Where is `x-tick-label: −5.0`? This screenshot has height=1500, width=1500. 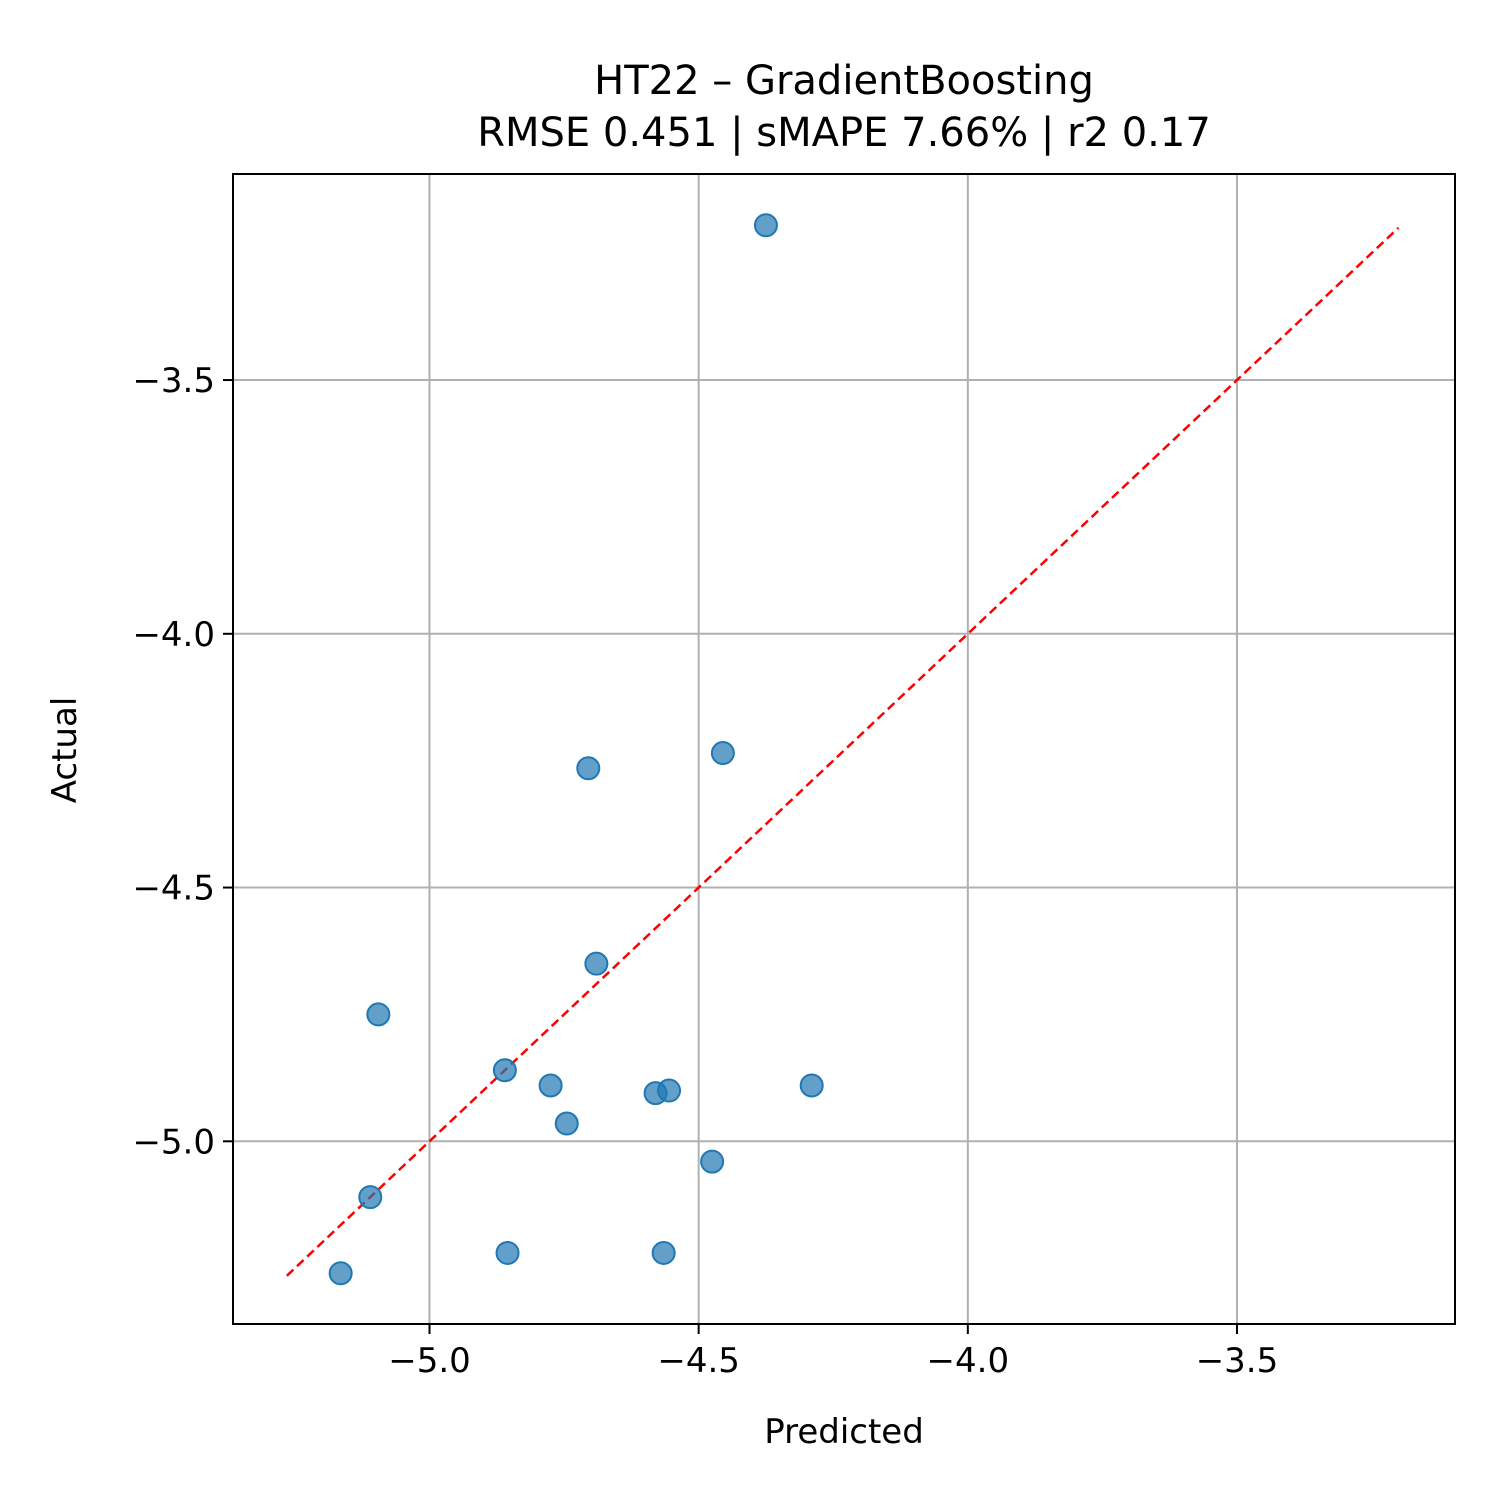 x-tick-label: −5.0 is located at coordinates (429, 1361).